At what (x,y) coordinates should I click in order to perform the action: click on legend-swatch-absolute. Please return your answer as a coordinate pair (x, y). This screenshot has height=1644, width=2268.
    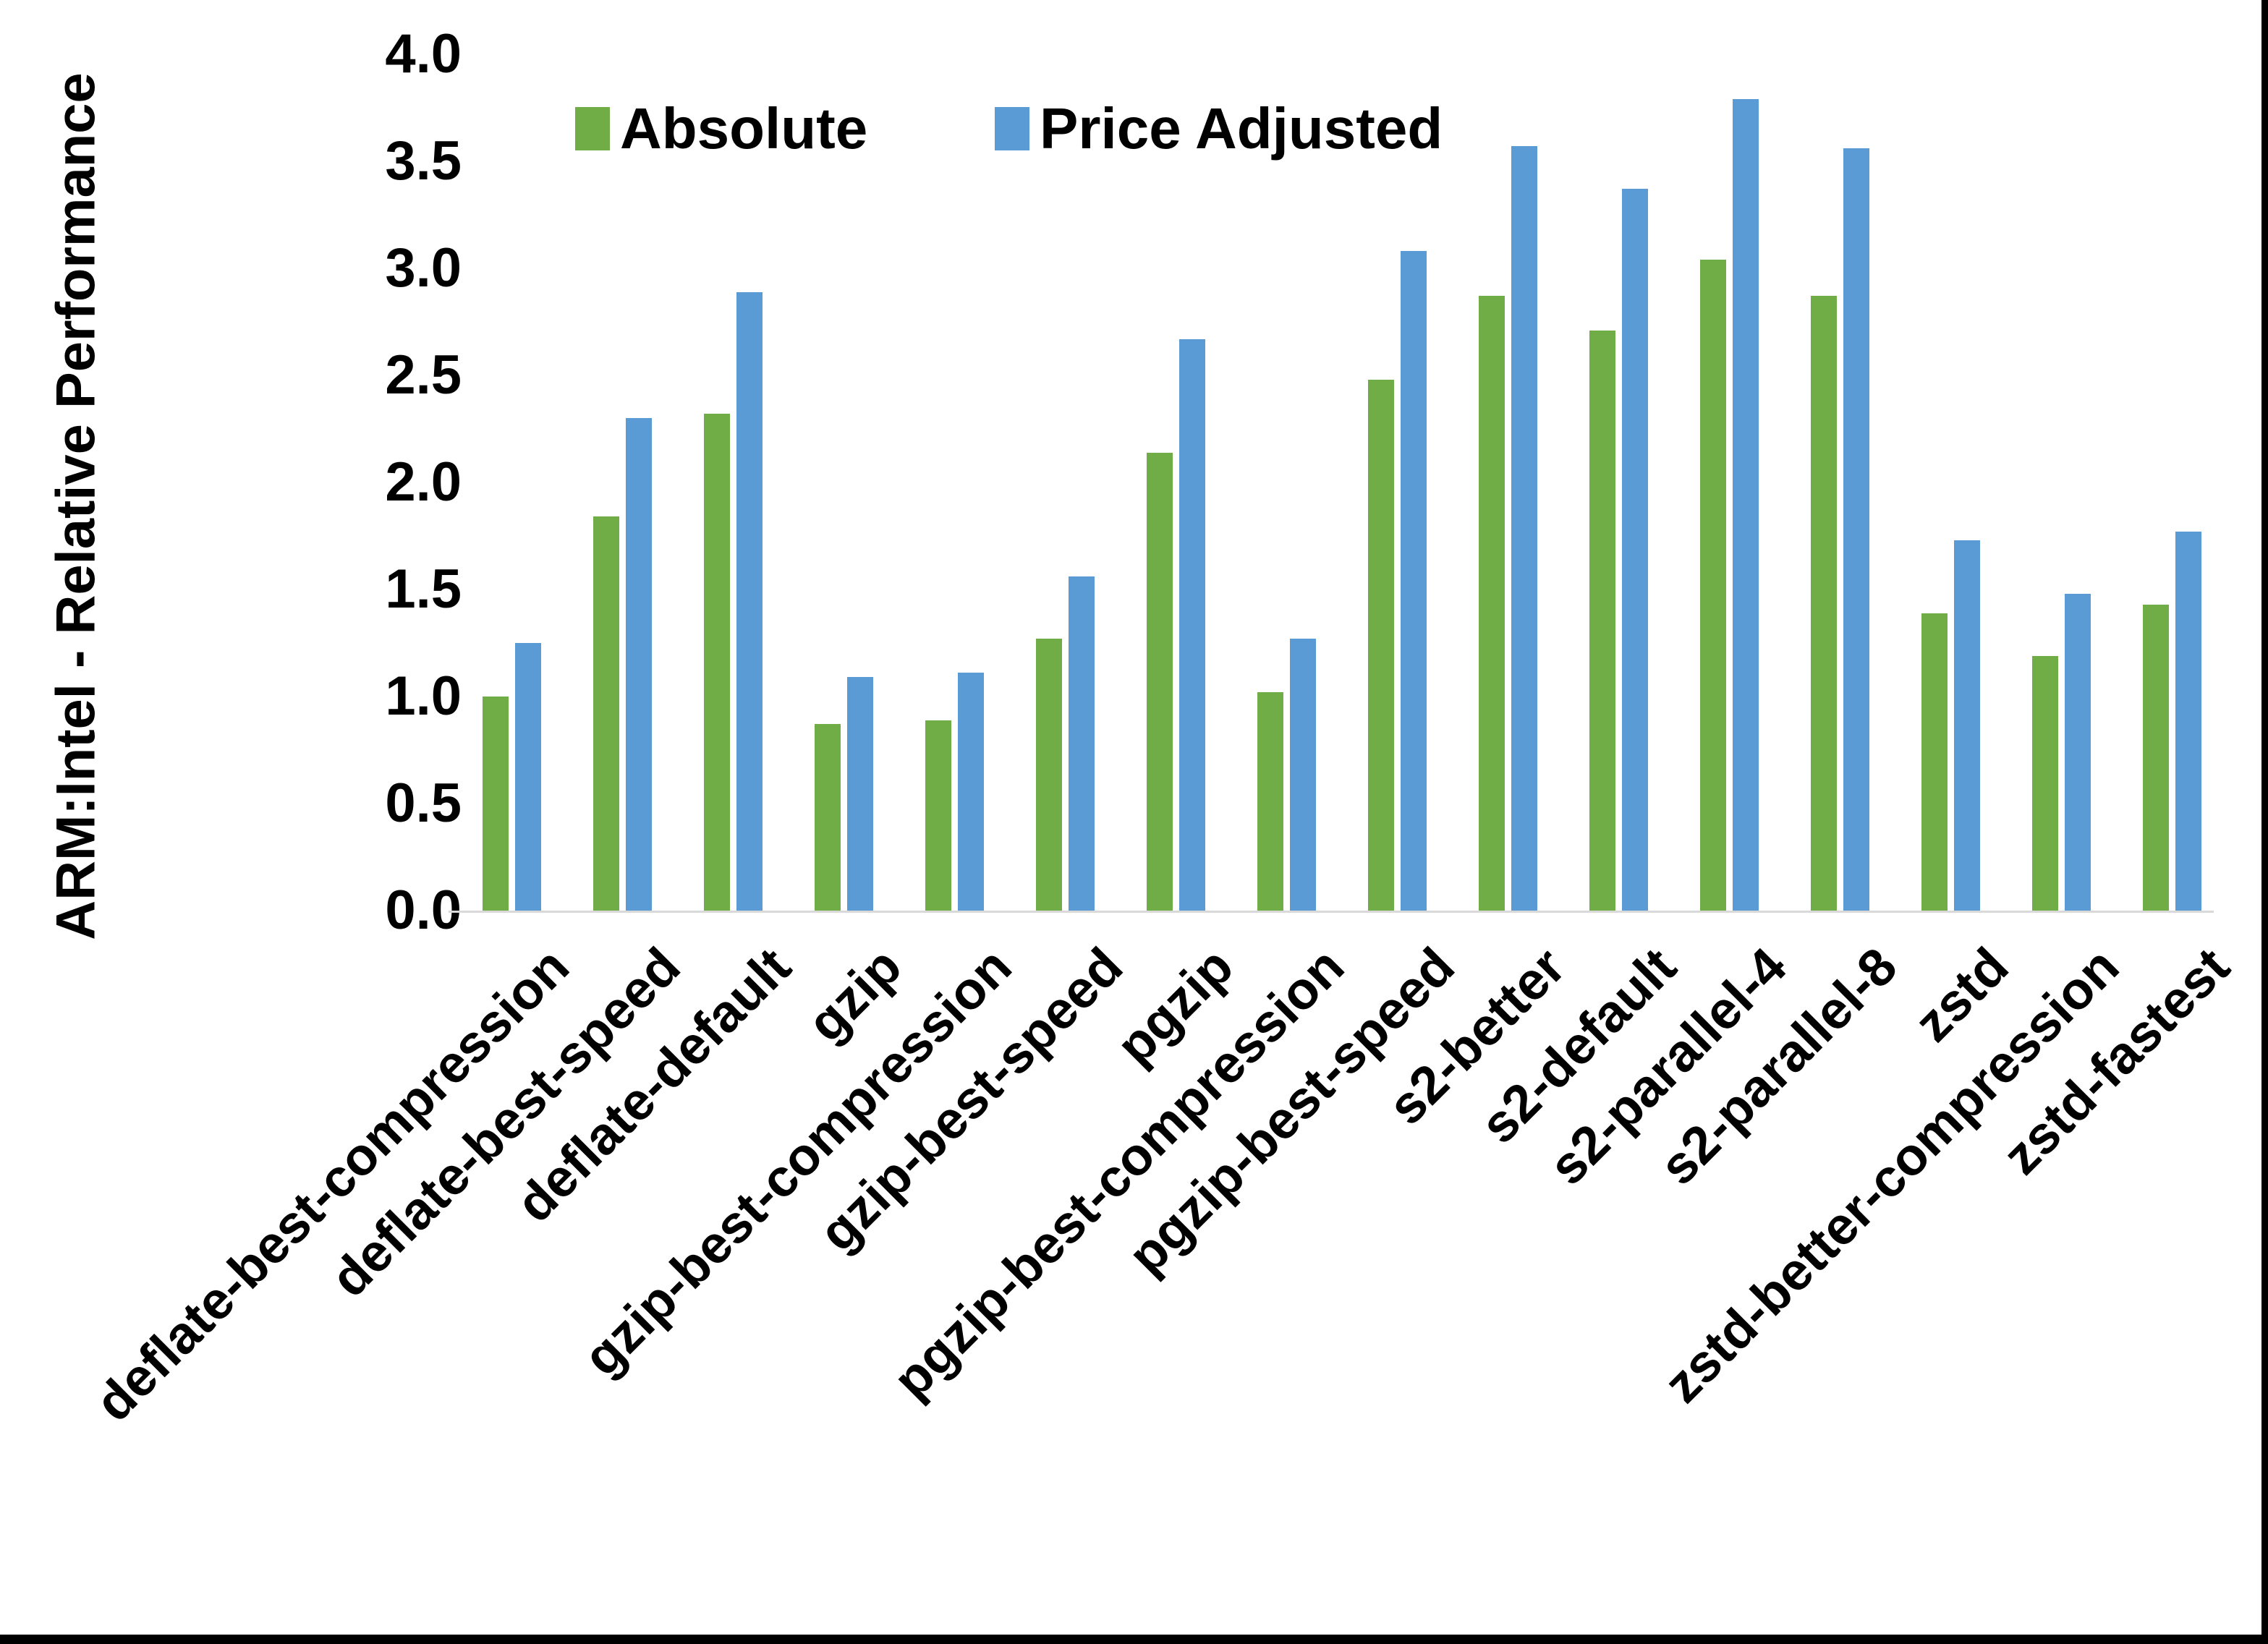
    Looking at the image, I should click on (592, 128).